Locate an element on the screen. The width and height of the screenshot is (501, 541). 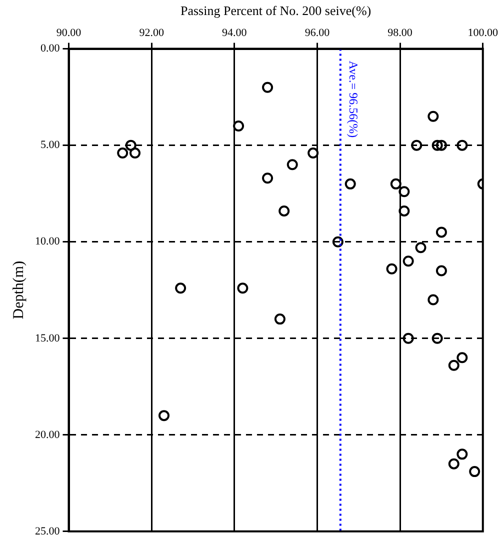
x-tick-label: 94.00 is located at coordinates (235, 33).